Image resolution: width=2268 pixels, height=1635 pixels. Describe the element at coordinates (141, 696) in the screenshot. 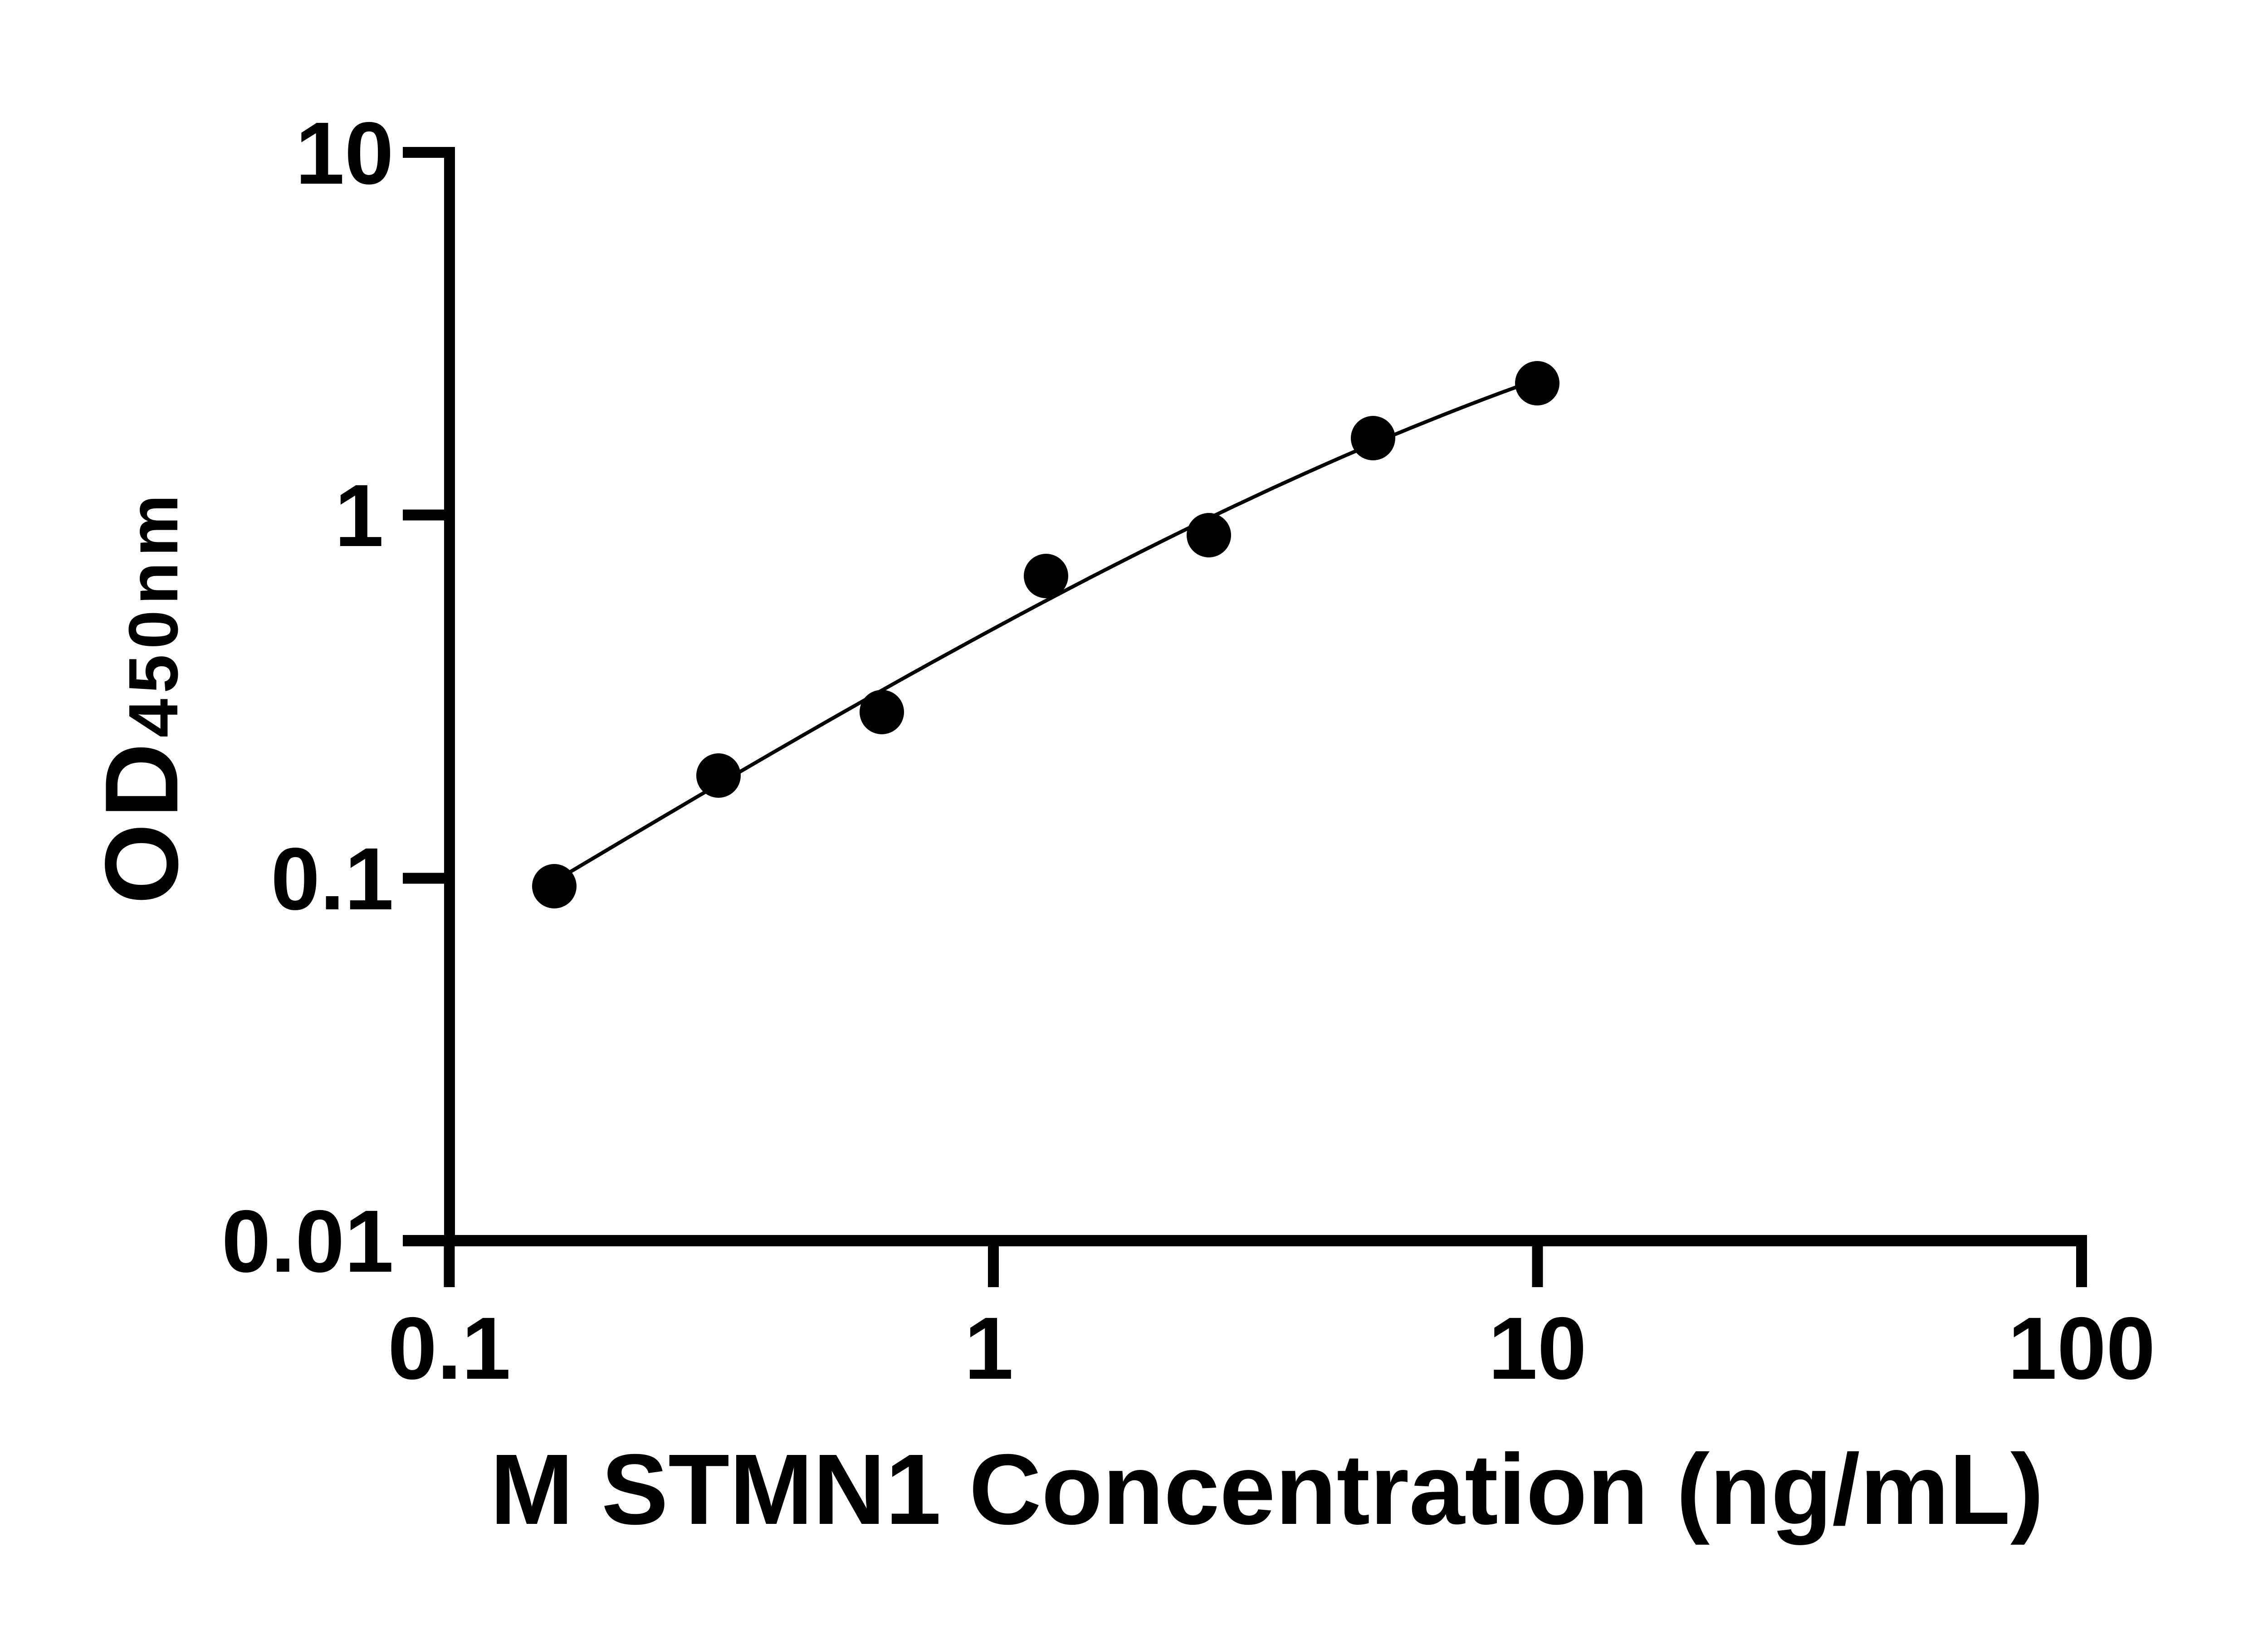

I see `svg-text: OD450nm` at that location.